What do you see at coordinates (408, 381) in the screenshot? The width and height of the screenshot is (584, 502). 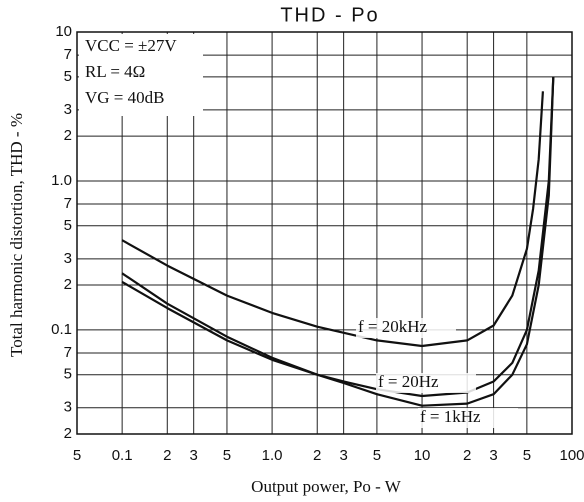 I see `series-label: f = 20Hz` at bounding box center [408, 381].